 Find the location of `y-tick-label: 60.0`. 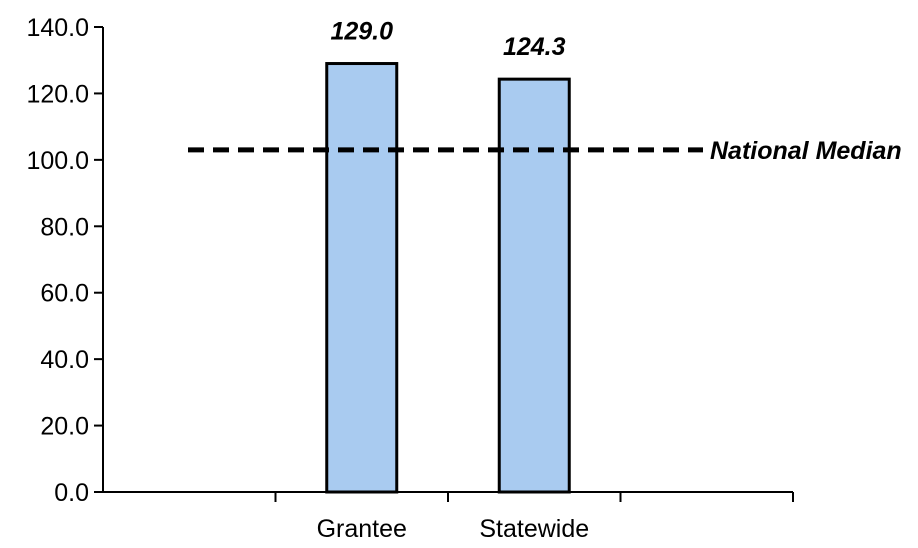

y-tick-label: 60.0 is located at coordinates (64, 294).